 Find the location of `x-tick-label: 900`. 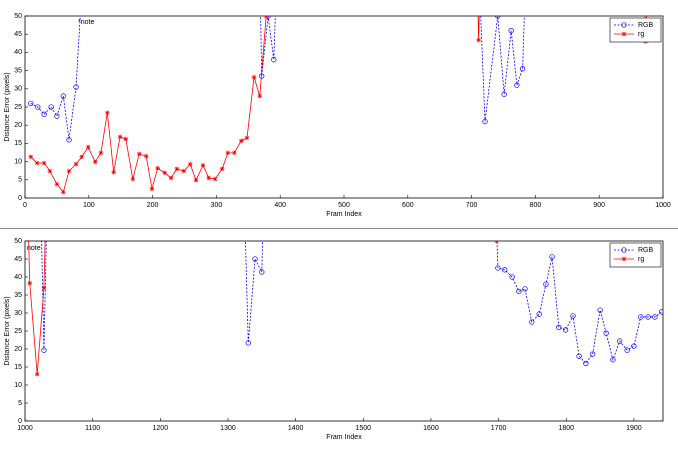

x-tick-label: 900 is located at coordinates (599, 205).